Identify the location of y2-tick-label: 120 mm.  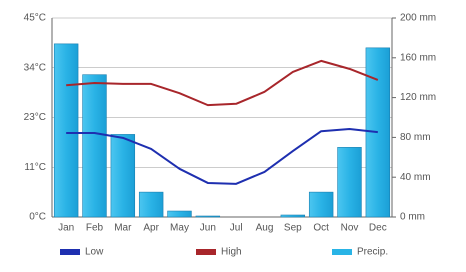
(418, 97).